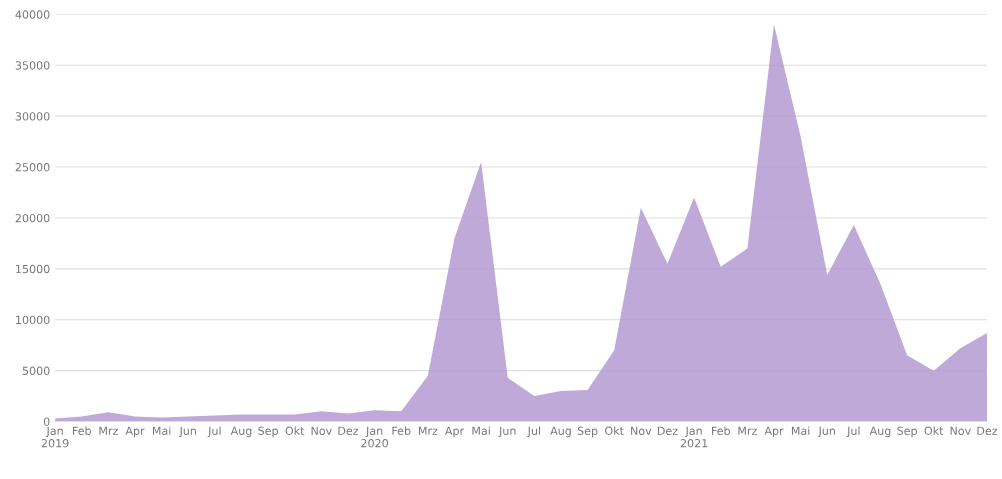  Describe the element at coordinates (32, 14) in the screenshot. I see `y-tick-label: 40000` at that location.